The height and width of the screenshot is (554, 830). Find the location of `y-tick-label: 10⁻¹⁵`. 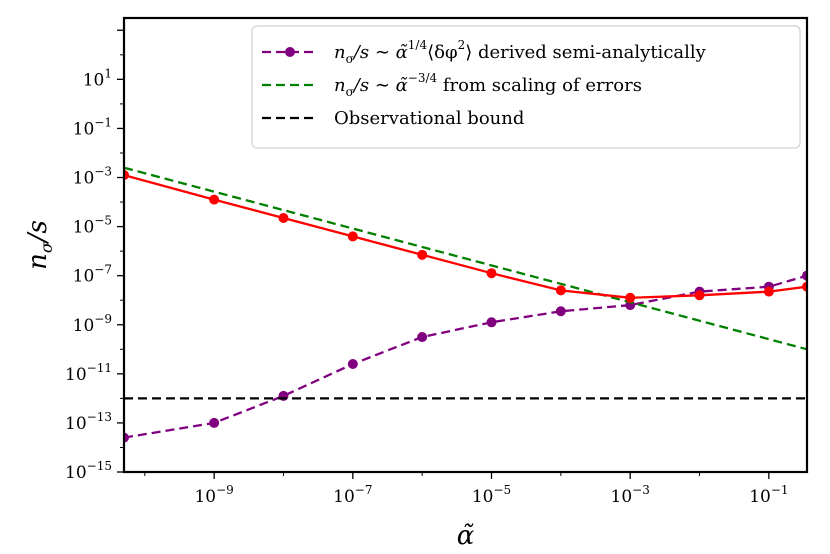

y-tick-label: 10⁻¹⁵ is located at coordinates (88, 471).